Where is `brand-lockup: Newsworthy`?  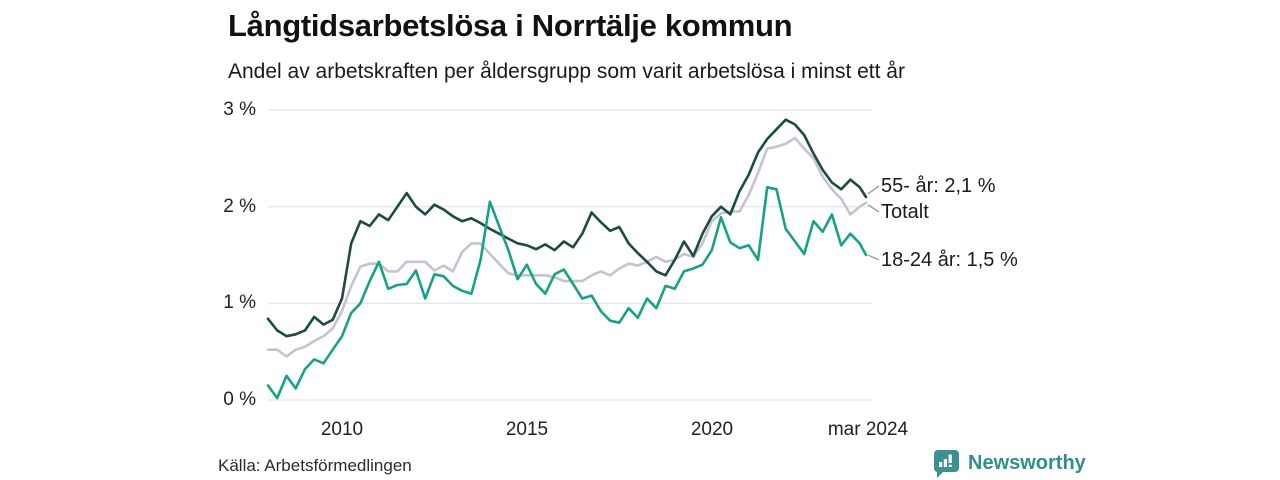 brand-lockup: Newsworthy is located at coordinates (1009, 463).